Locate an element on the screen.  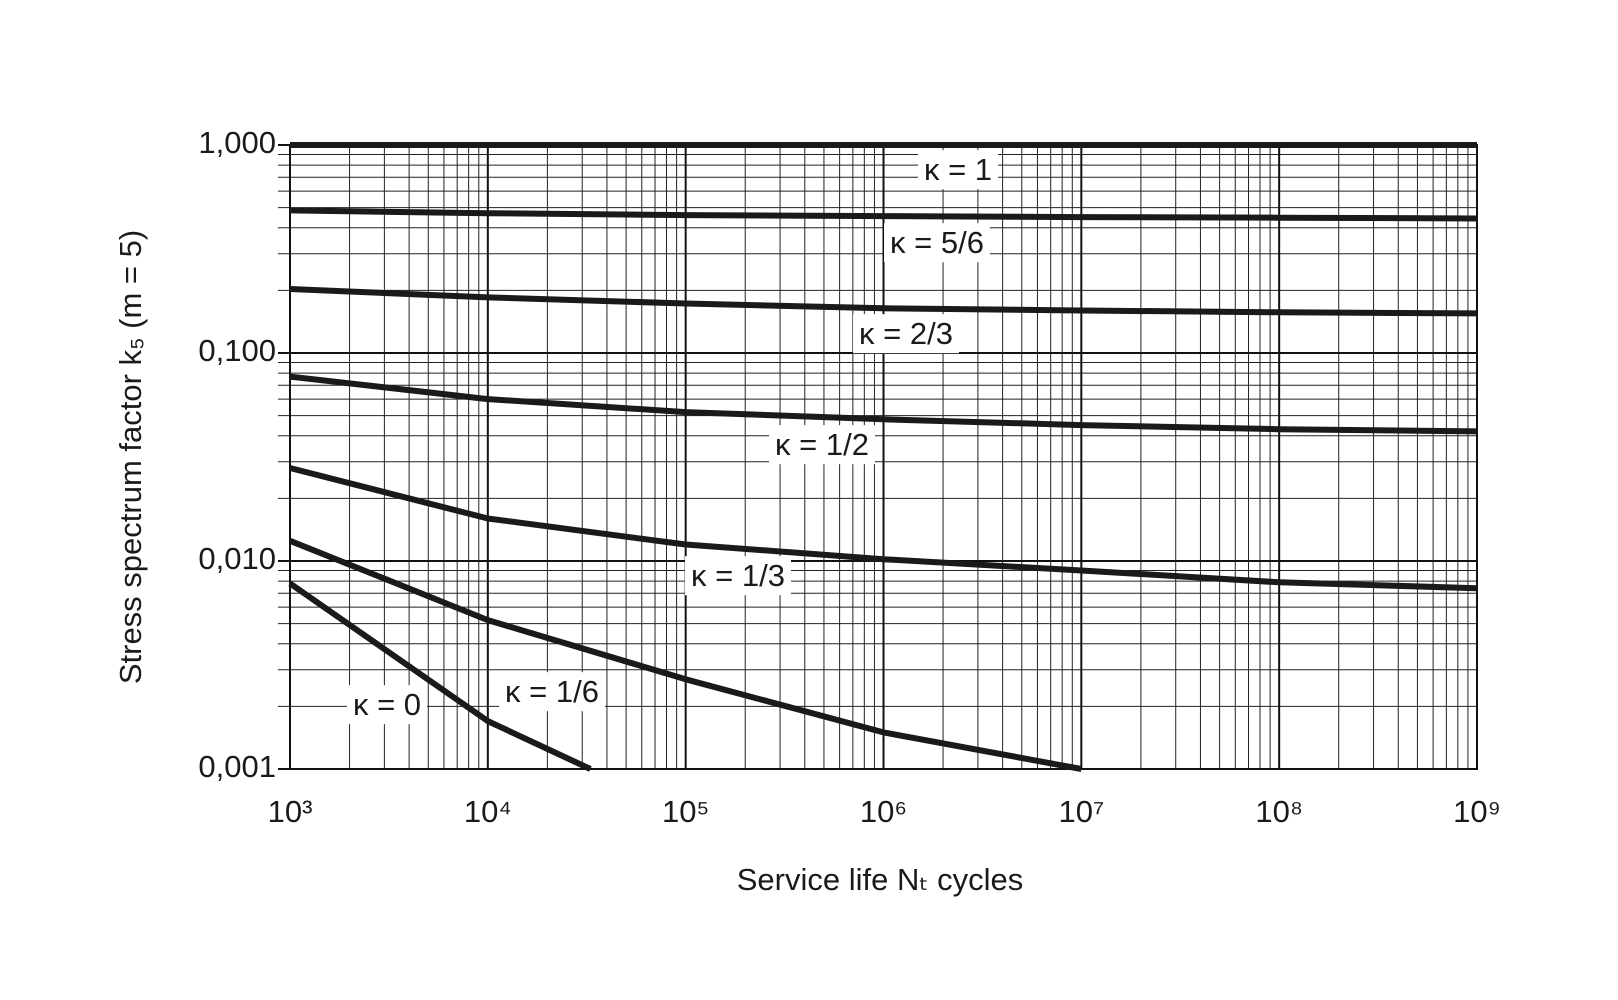
x-tick-label: 10⁶ is located at coordinates (883, 811).